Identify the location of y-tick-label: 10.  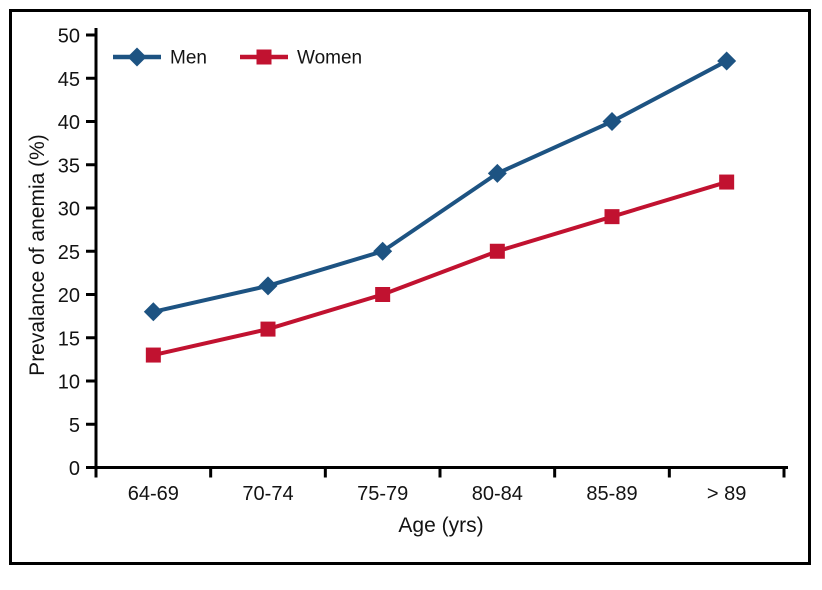
(69, 383).